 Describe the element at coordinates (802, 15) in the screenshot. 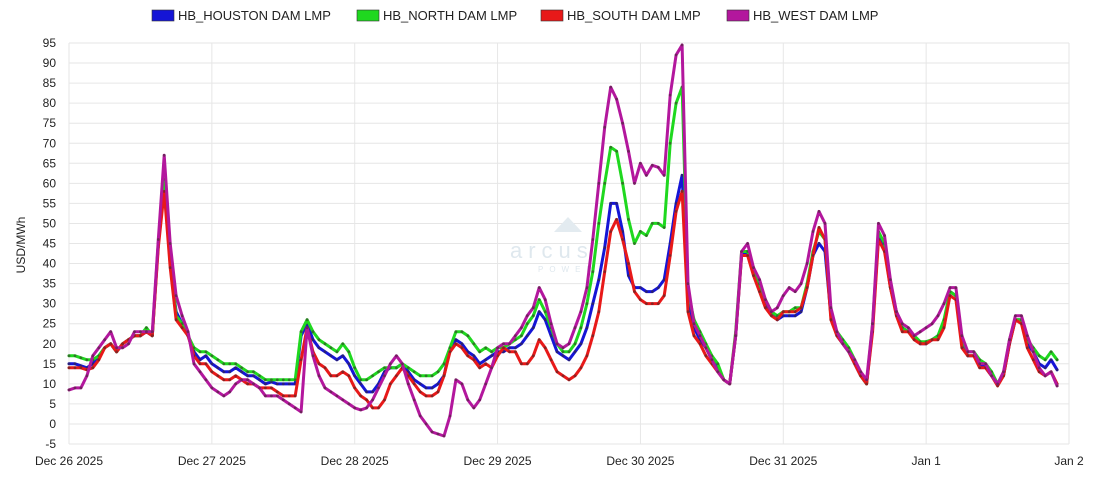

I see `legend-item: HB_WEST DAM LMP` at that location.